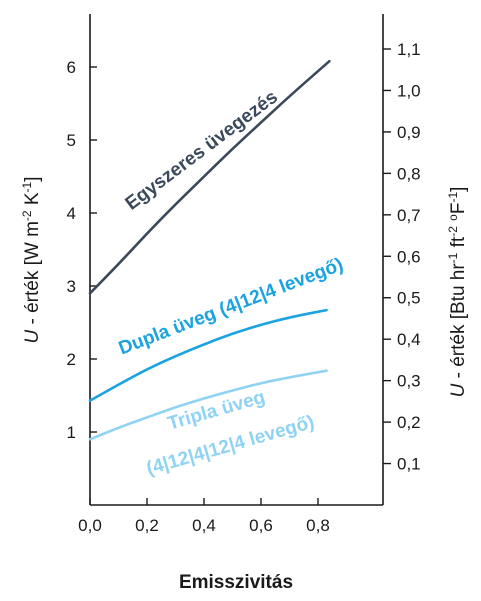 The width and height of the screenshot is (481, 601). Describe the element at coordinates (409, 298) in the screenshot. I see `y-right-tick-label: 0,5` at that location.